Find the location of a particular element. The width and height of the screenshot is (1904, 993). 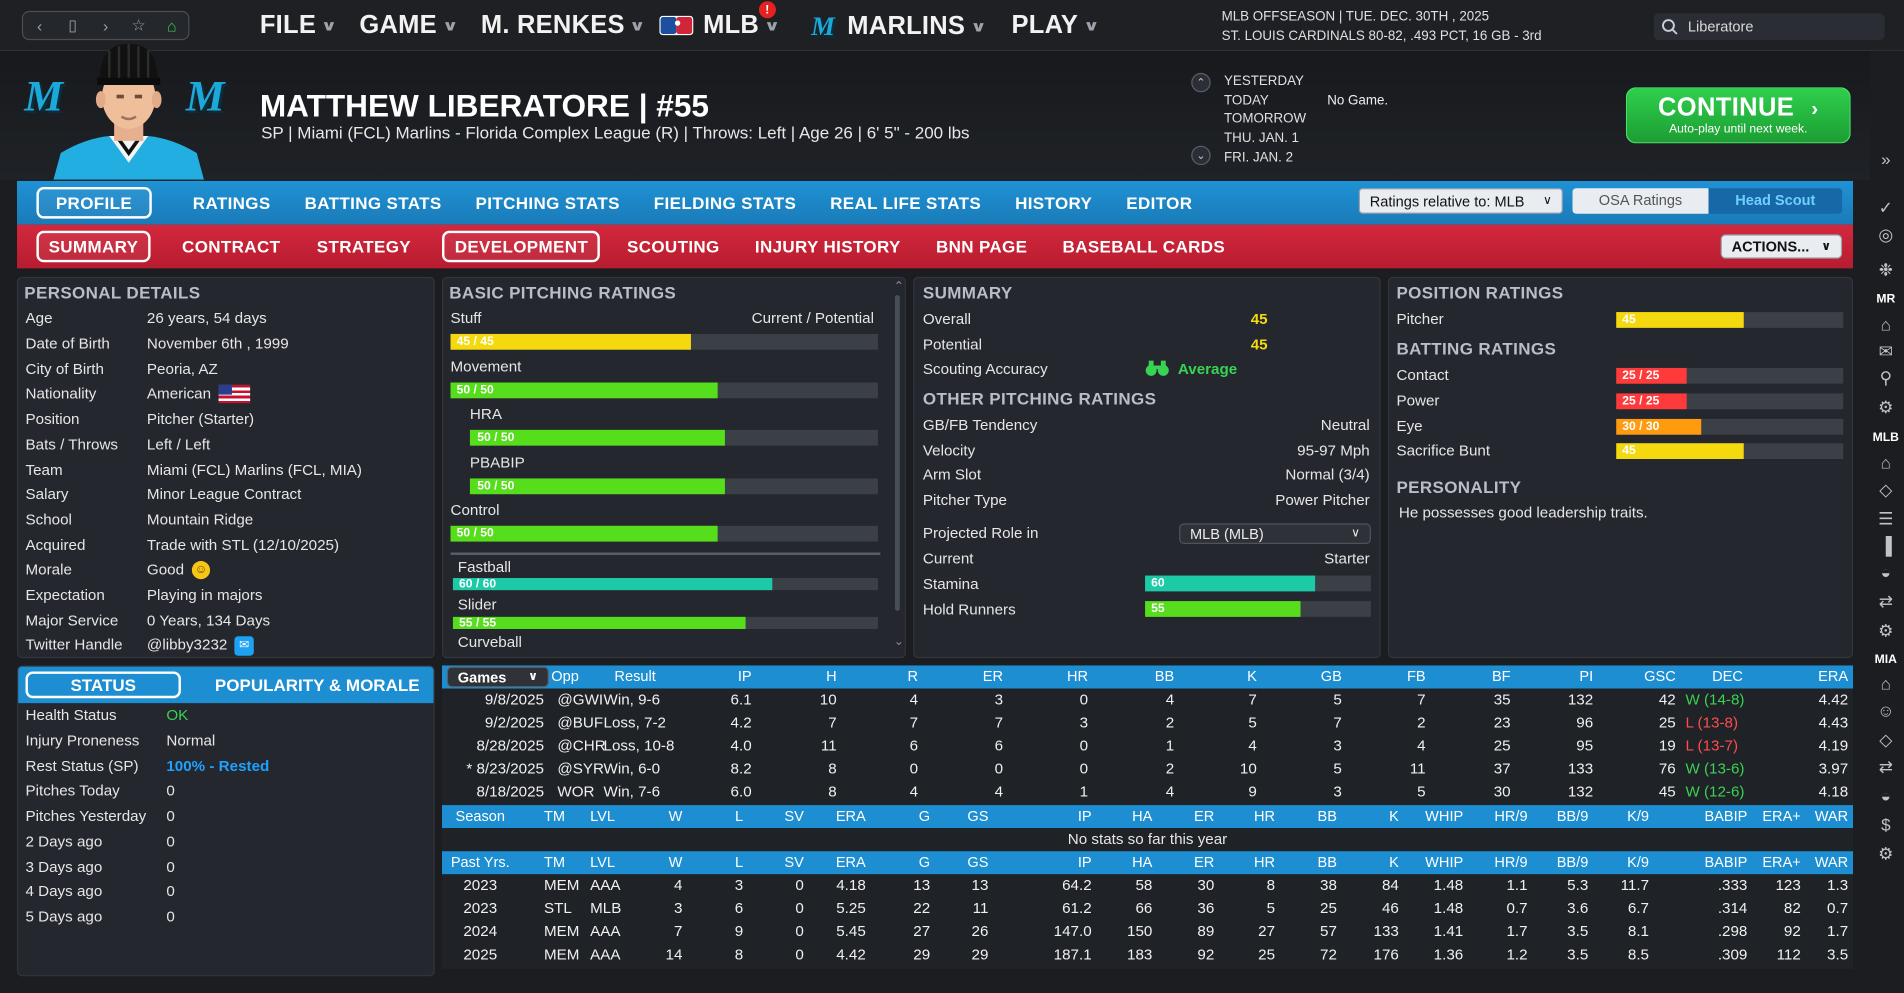

tab-ratings: RATINGS is located at coordinates (231, 203).